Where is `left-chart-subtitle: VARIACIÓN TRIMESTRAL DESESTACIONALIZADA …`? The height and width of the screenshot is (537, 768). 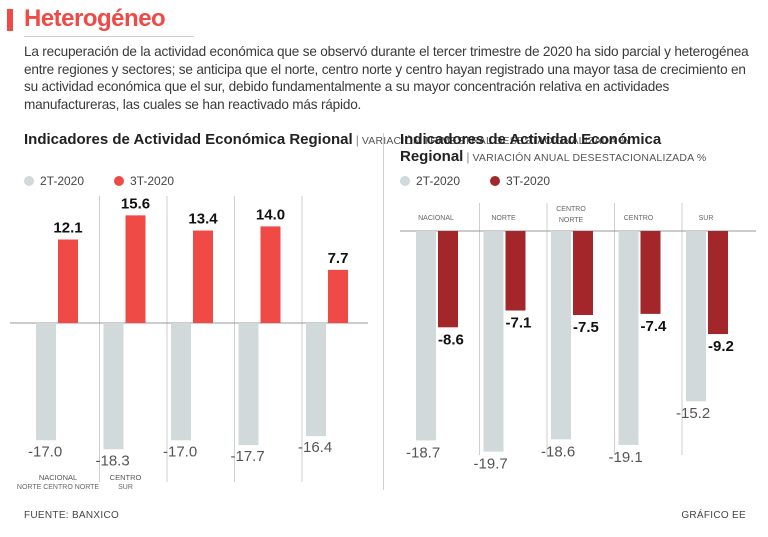 left-chart-subtitle: VARIACIÓN TRIMESTRAL DESESTACIONALIZADA … is located at coordinates (495, 141).